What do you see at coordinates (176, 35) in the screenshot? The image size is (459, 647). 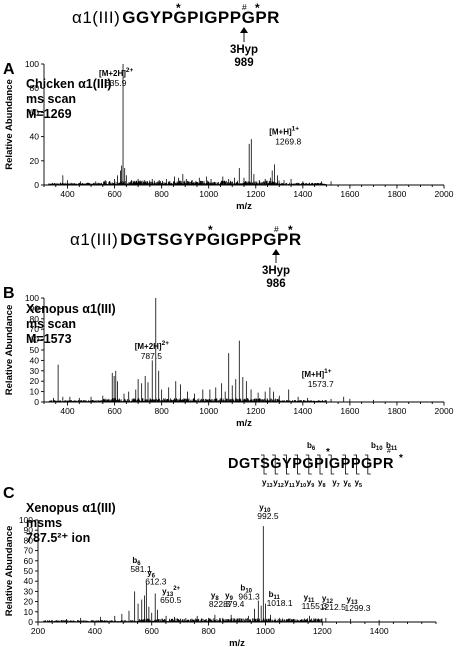 I see `header-a: α1(III) GGYPGPIGPPGPR * # * 3Hyp 989` at bounding box center [176, 35].